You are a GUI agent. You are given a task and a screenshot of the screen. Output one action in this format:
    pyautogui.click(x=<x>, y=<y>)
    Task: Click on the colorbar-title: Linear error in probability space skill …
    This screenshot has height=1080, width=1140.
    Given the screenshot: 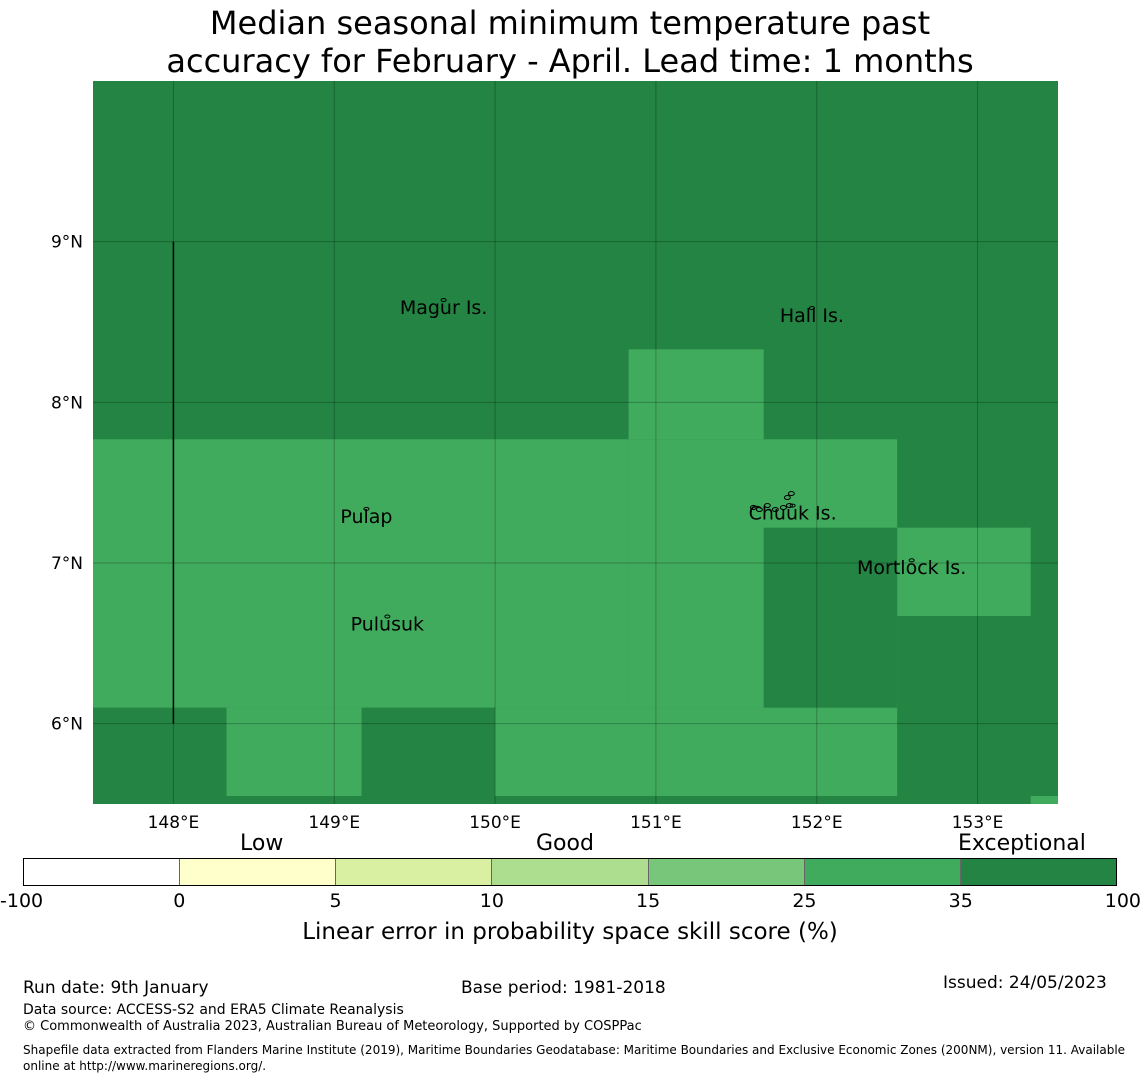 What is the action you would take?
    pyautogui.click(x=570, y=932)
    